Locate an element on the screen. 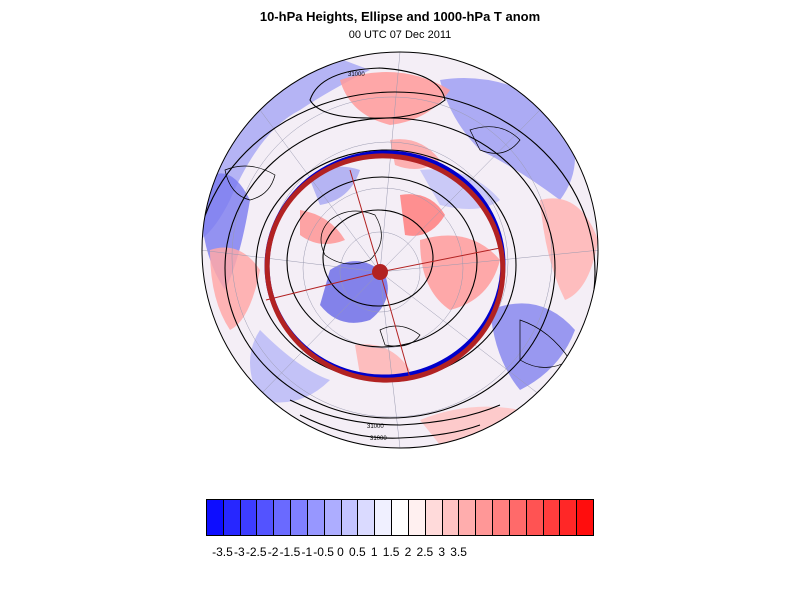 The width and height of the screenshot is (800, 605). colorbar-tick-label: -0.5 is located at coordinates (323, 552).